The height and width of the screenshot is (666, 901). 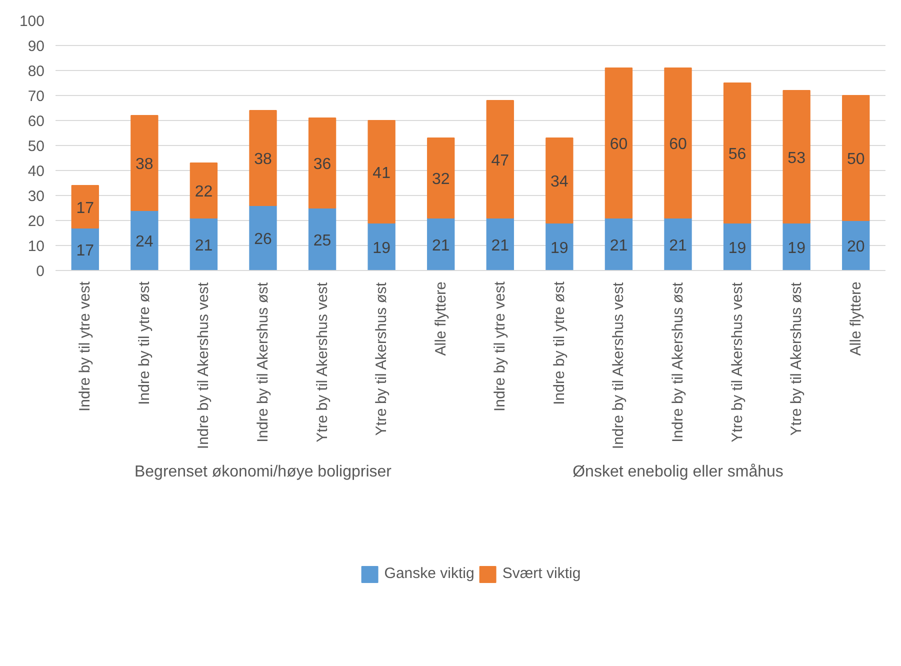 What do you see at coordinates (541, 573) in the screenshot?
I see `legend-label: Svært viktig` at bounding box center [541, 573].